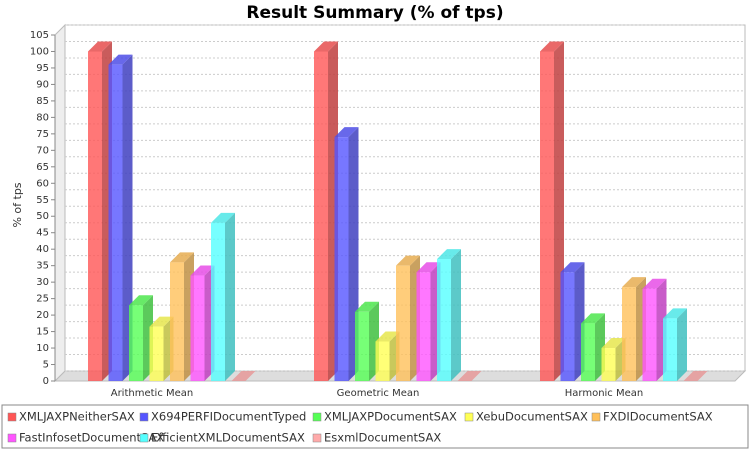 The width and height of the screenshot is (750, 450). Describe the element at coordinates (228, 438) in the screenshot. I see `legend-label: EfficientXMLDocumentSAX` at that location.